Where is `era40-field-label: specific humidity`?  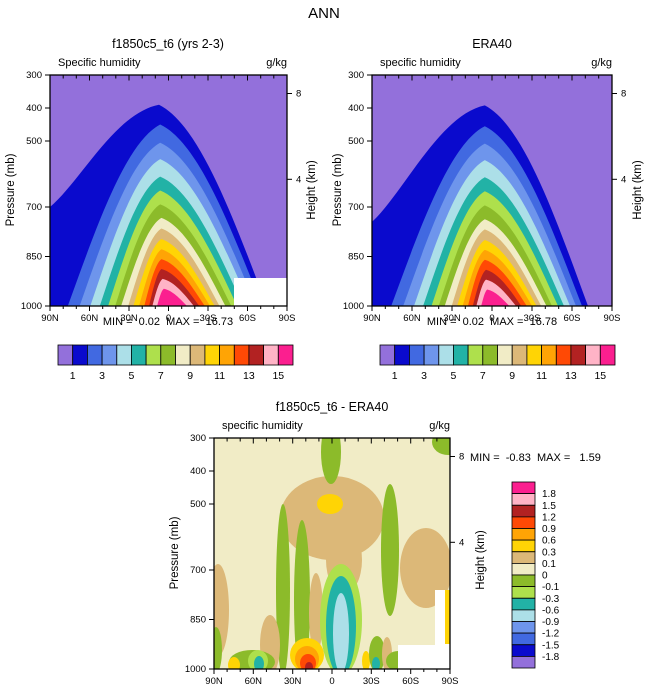
era40-field-label: specific humidity is located at coordinates (420, 63).